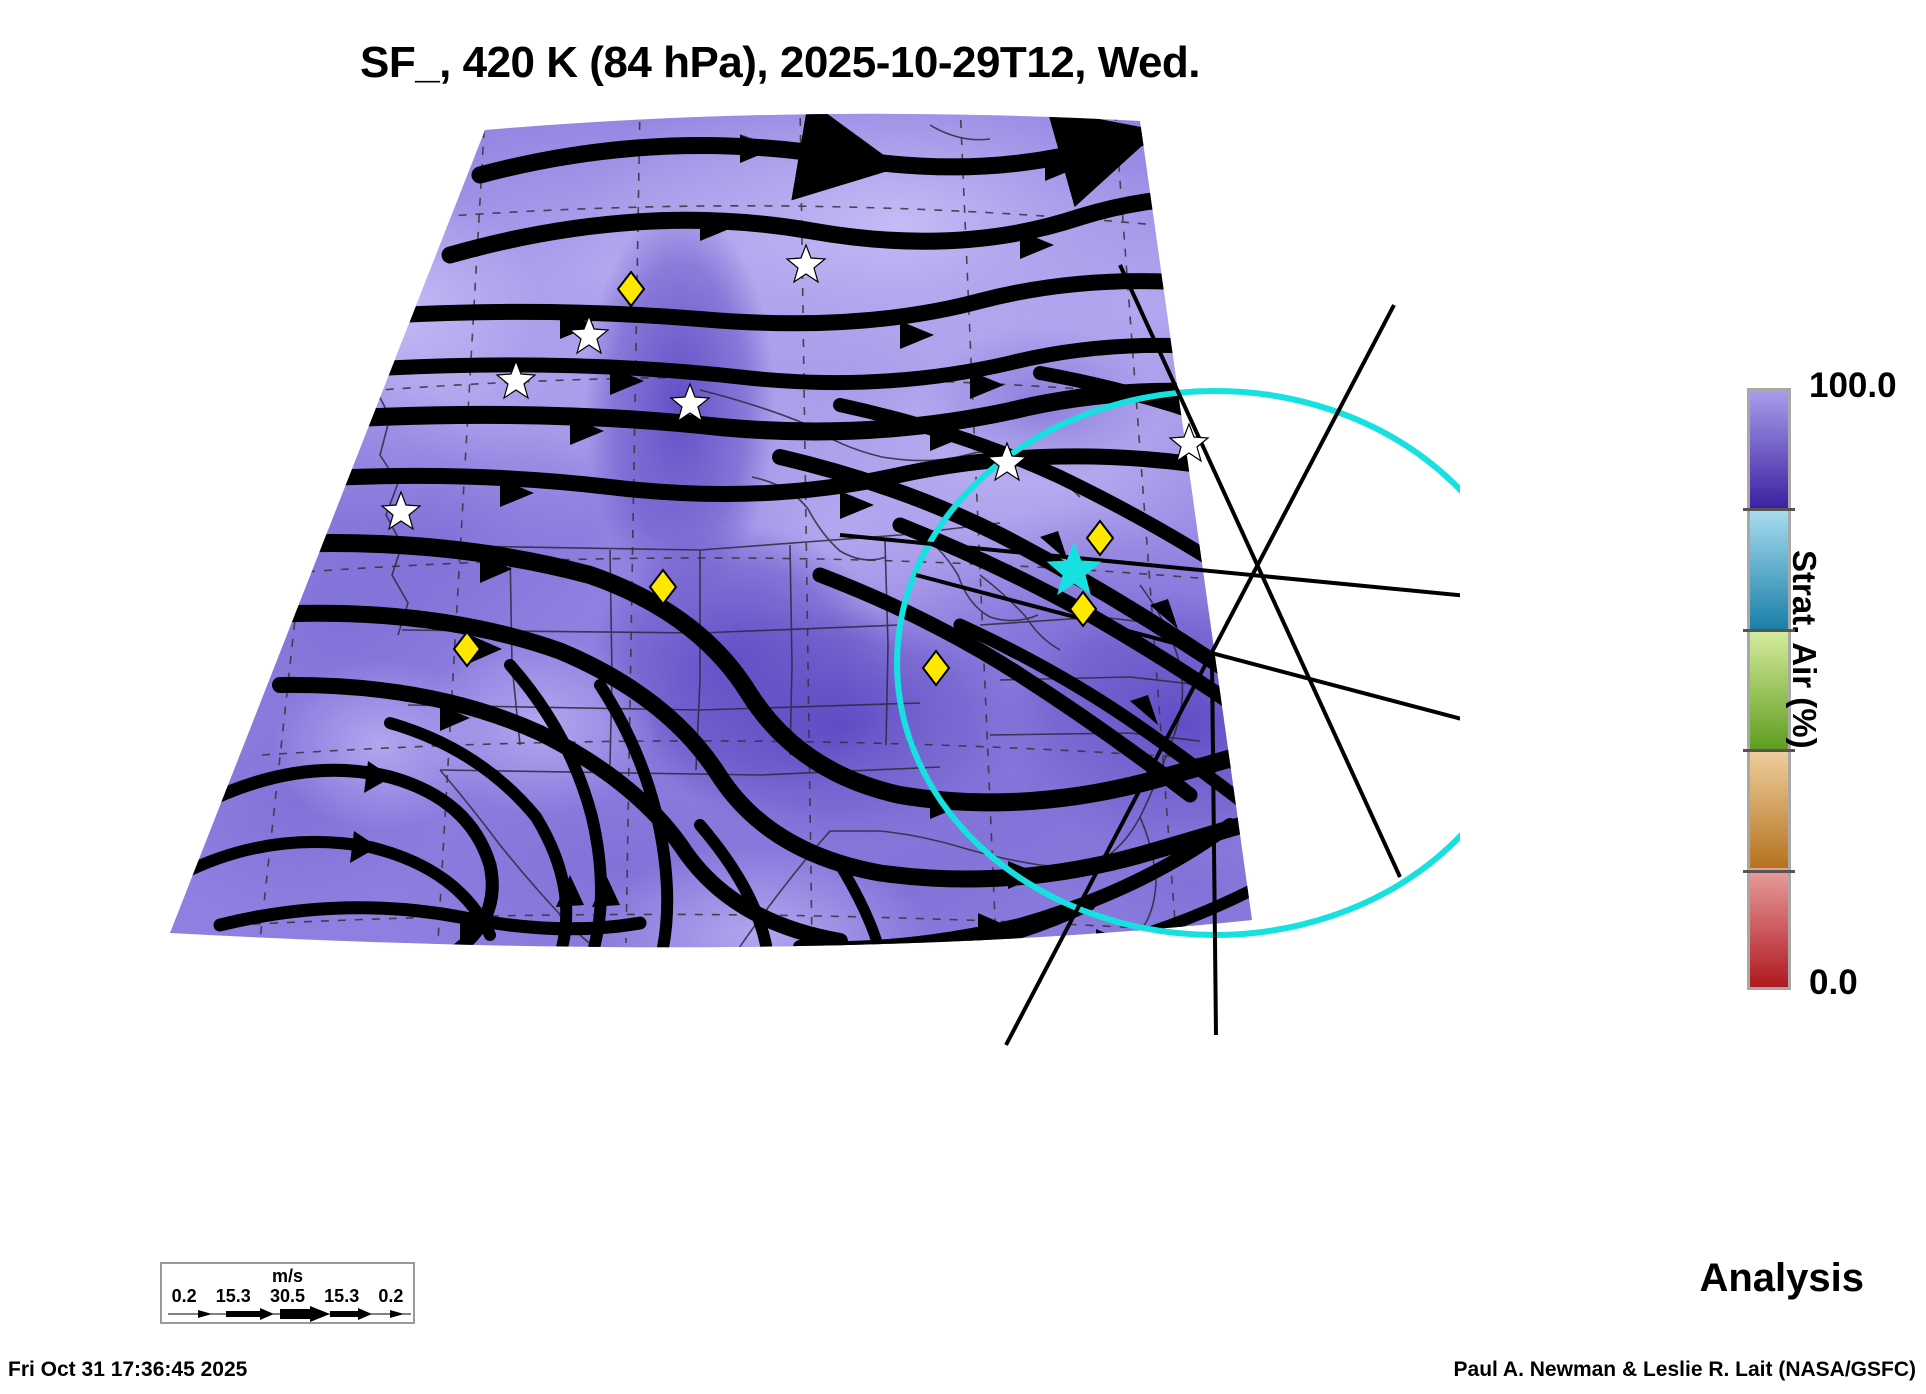 Image resolution: width=1926 pixels, height=1394 pixels. I want to click on white-star-marker, so click(795, 387).